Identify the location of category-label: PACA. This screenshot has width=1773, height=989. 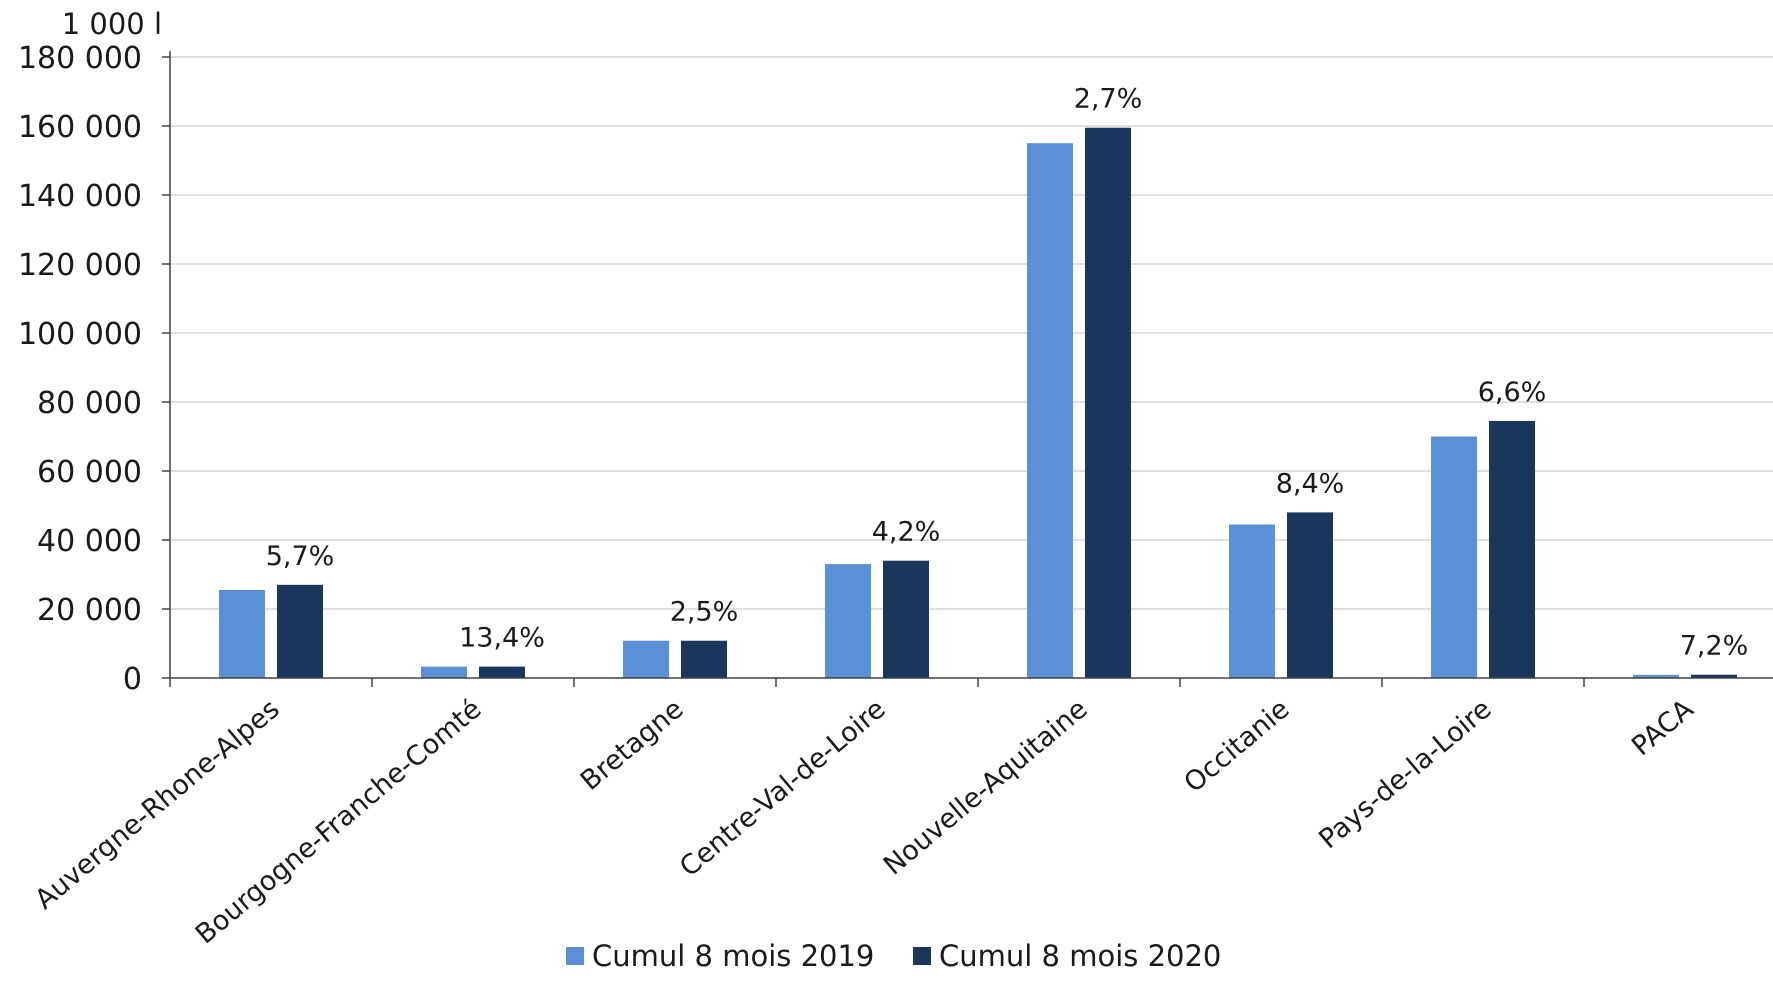
(1663, 727).